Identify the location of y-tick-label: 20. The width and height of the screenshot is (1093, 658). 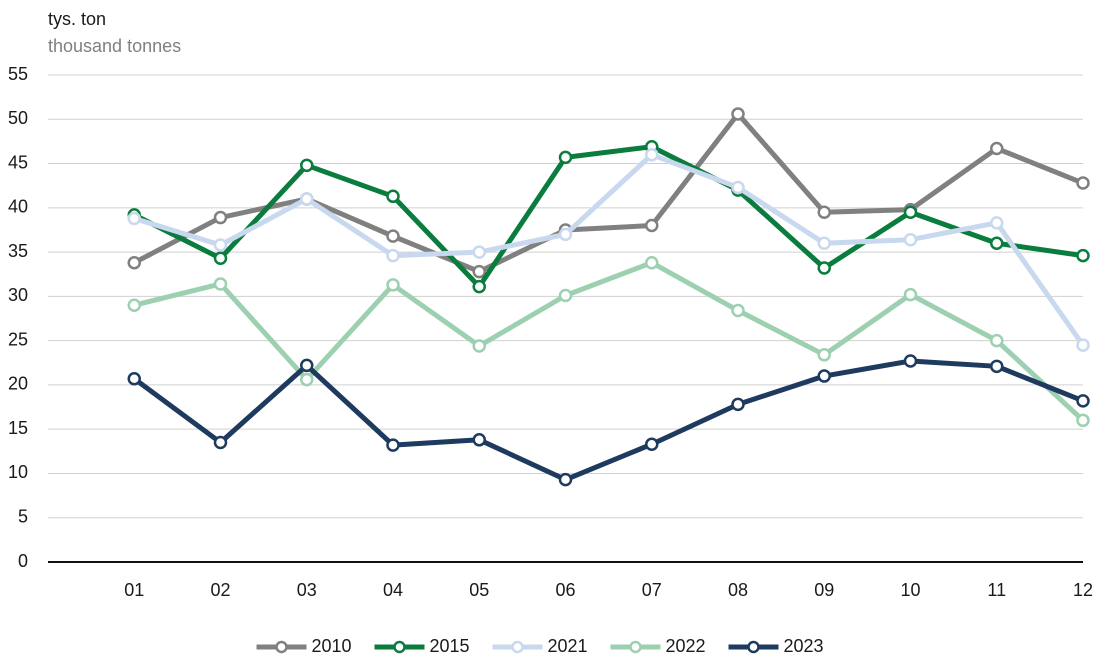
(18, 384).